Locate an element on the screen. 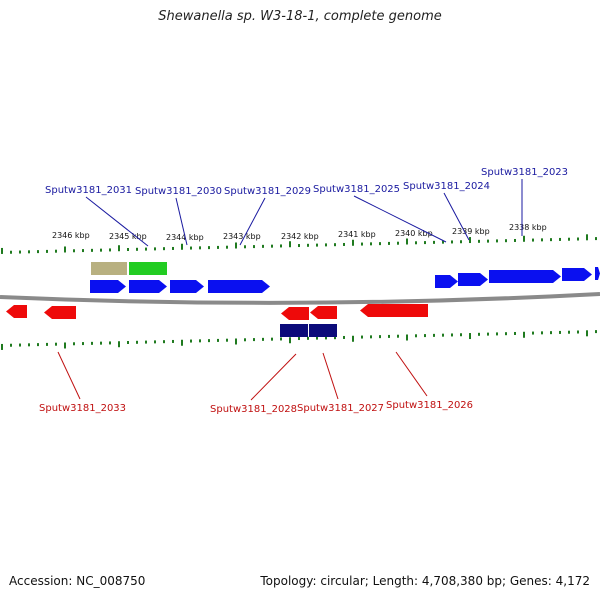  reverse-gene-label: Sputw3181_2026 is located at coordinates (429, 405).